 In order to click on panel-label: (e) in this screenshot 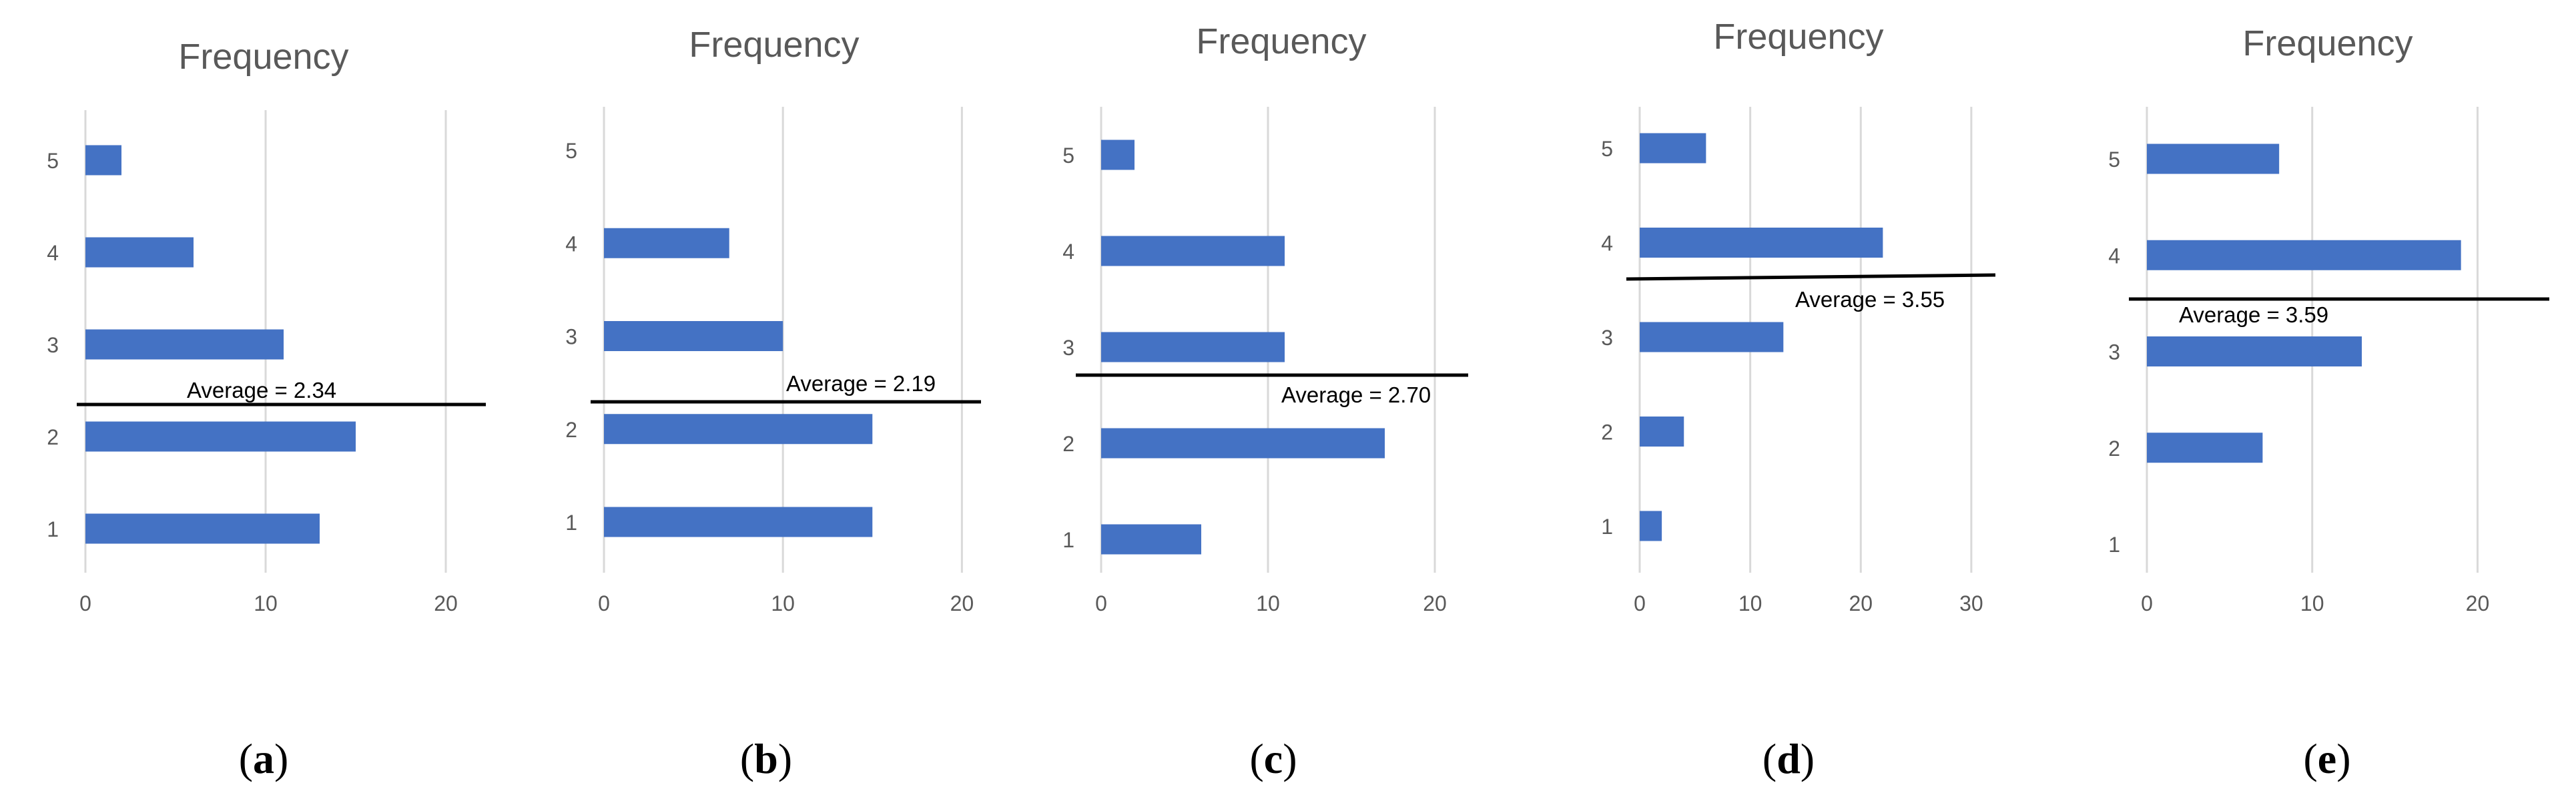, I will do `click(2326, 758)`.